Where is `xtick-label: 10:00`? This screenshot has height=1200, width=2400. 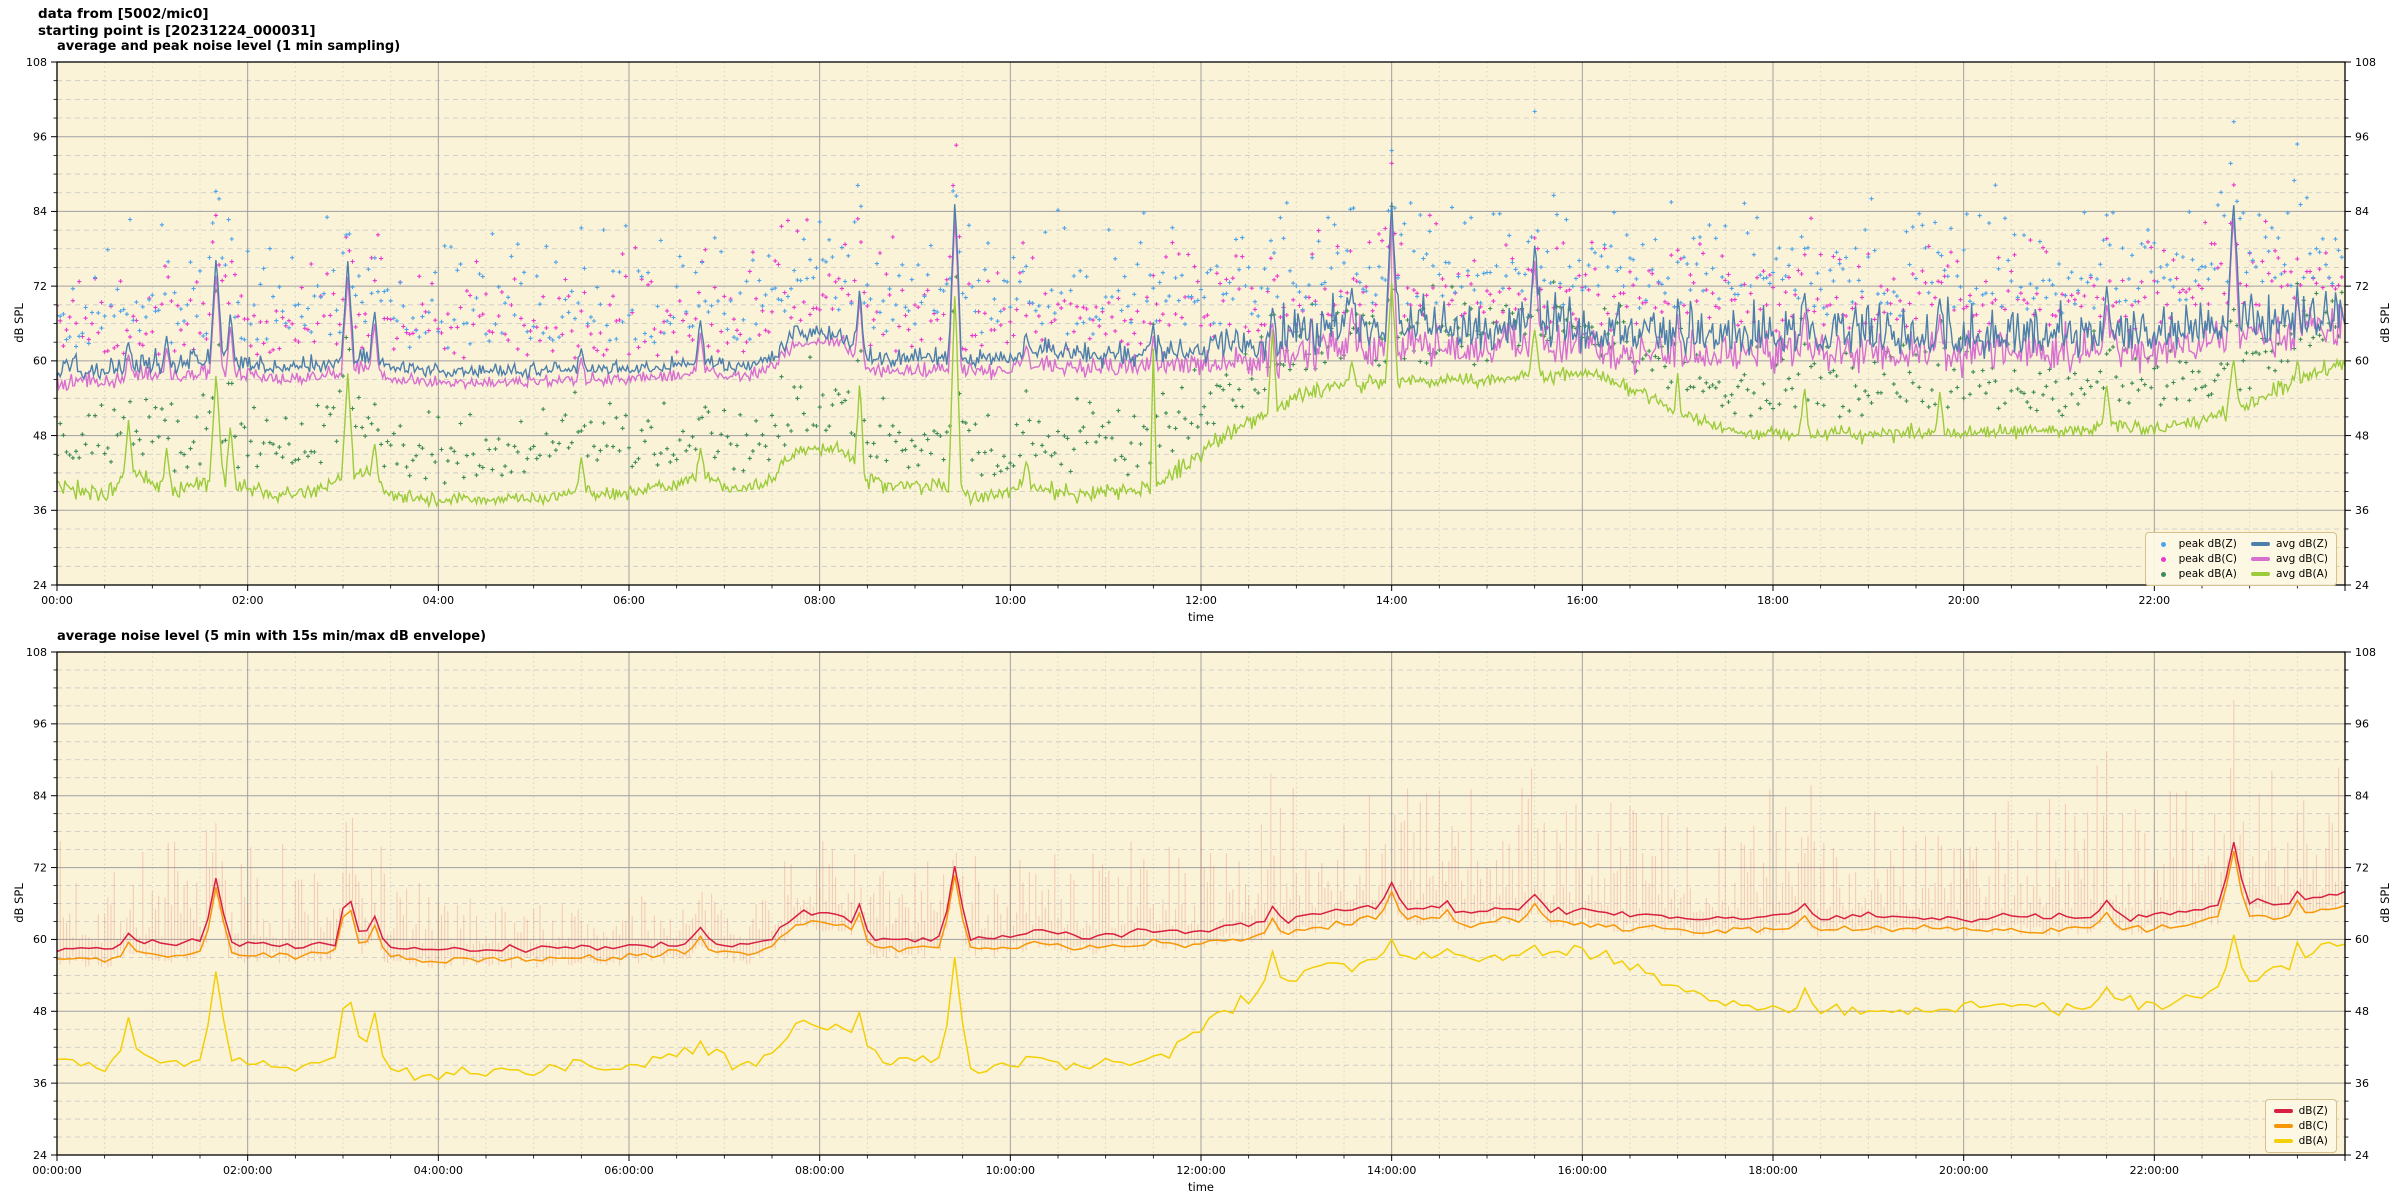
xtick-label: 10:00 is located at coordinates (1010, 600).